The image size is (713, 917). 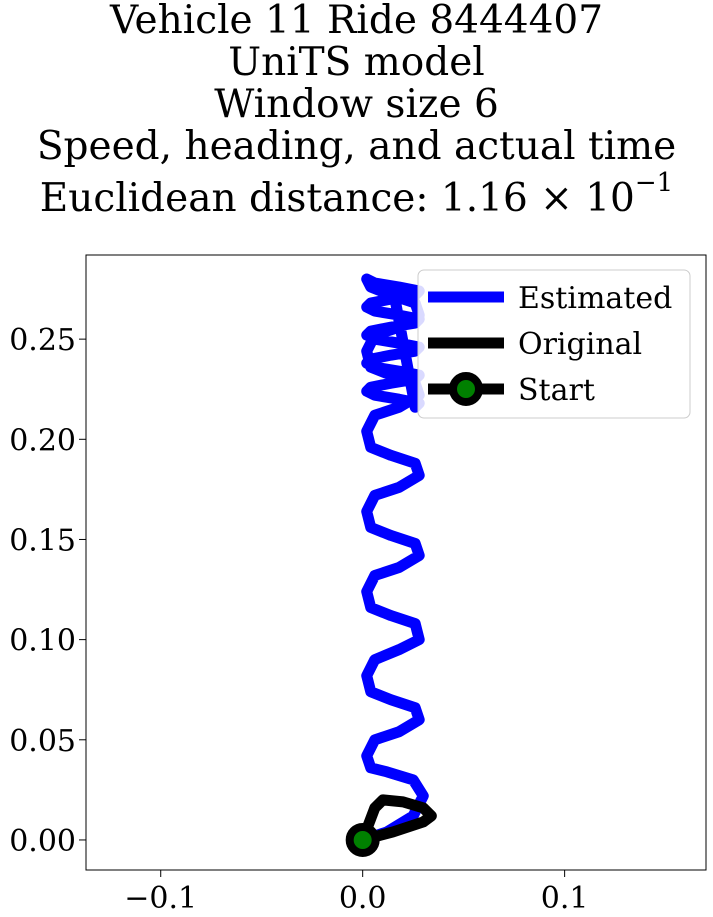 What do you see at coordinates (240, 198) in the screenshot?
I see `distance-label: Euclidean distance:` at bounding box center [240, 198].